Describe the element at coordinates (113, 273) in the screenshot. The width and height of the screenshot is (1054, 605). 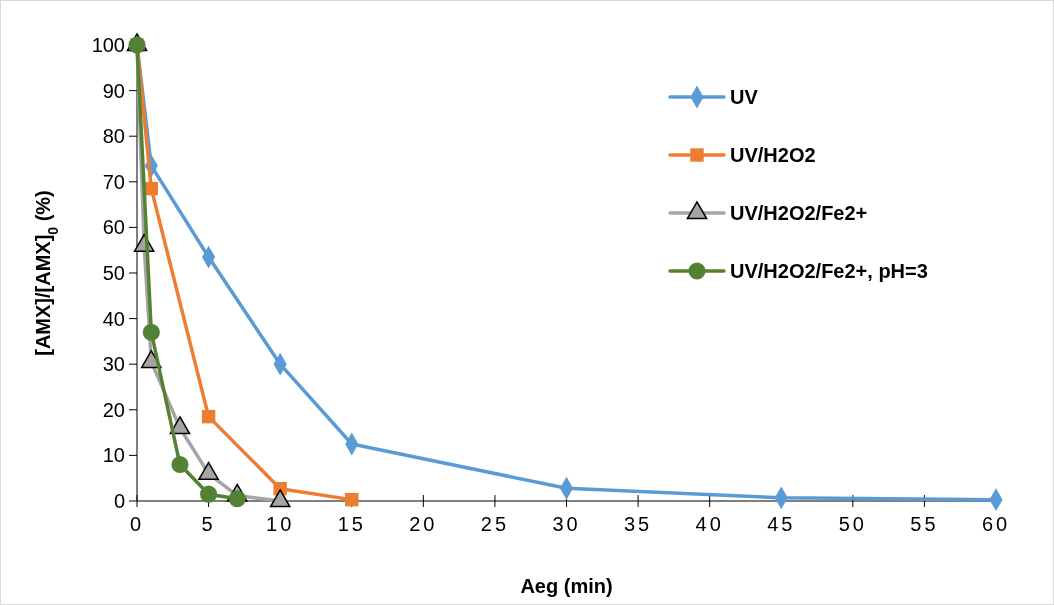
I see `y-tick-label: 50` at that location.